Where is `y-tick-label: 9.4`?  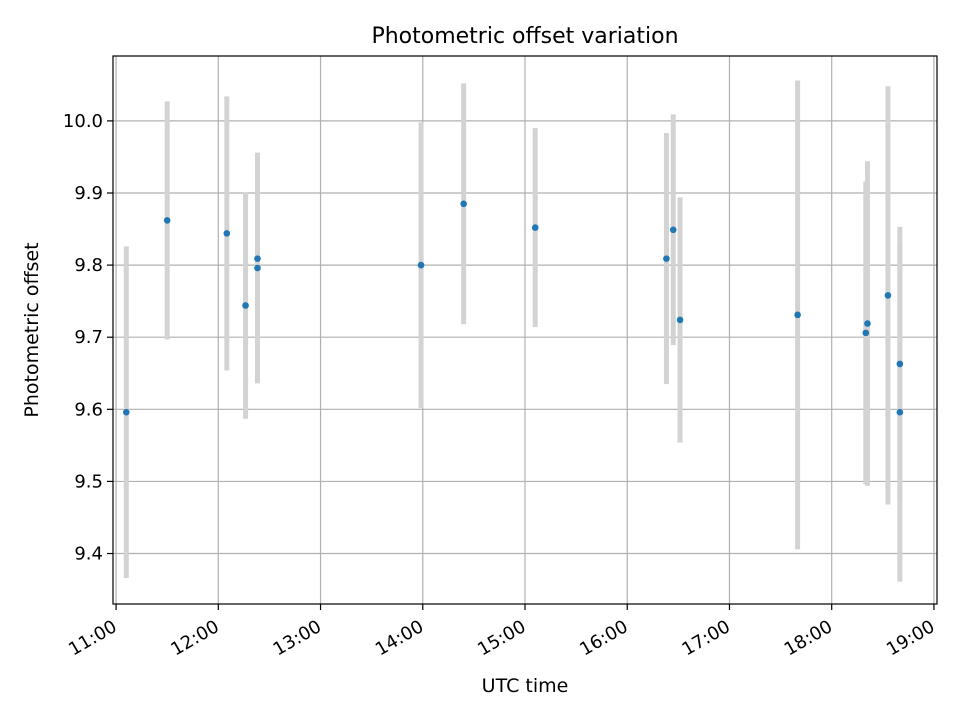
y-tick-label: 9.4 is located at coordinates (88, 554).